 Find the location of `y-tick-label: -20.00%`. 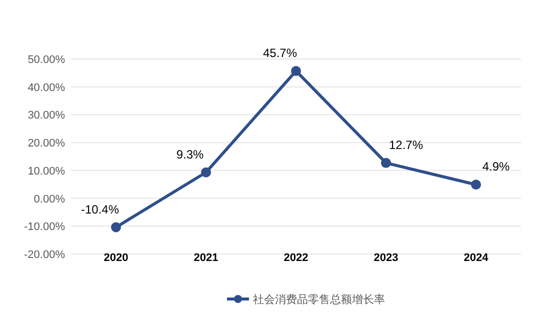

y-tick-label: -20.00% is located at coordinates (45, 255).